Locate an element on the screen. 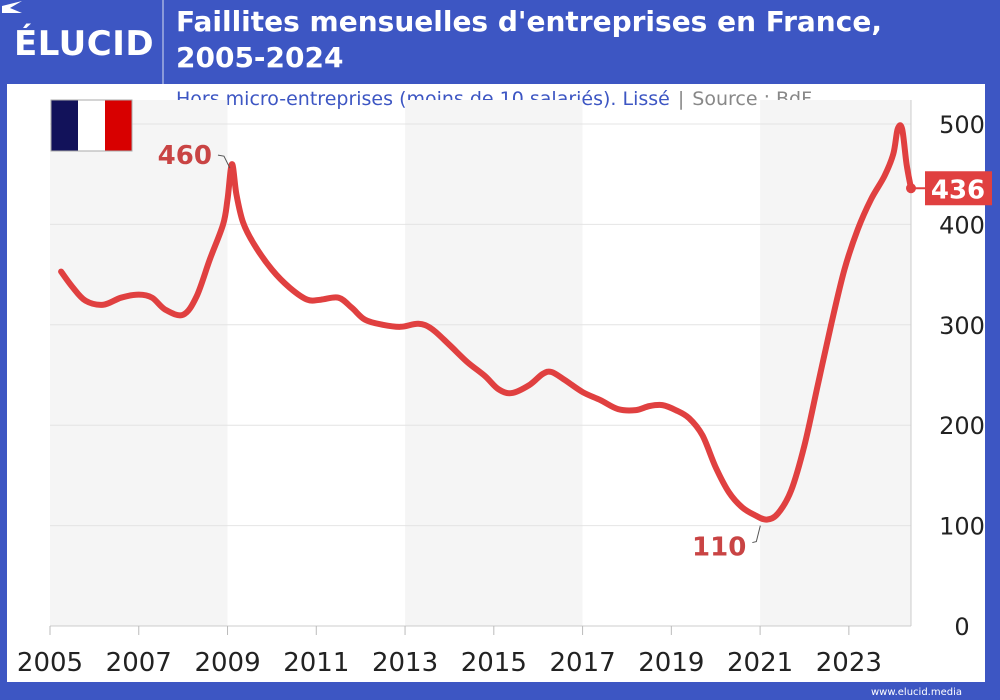 The height and width of the screenshot is (700, 1000). flag-border is located at coordinates (91, 125).